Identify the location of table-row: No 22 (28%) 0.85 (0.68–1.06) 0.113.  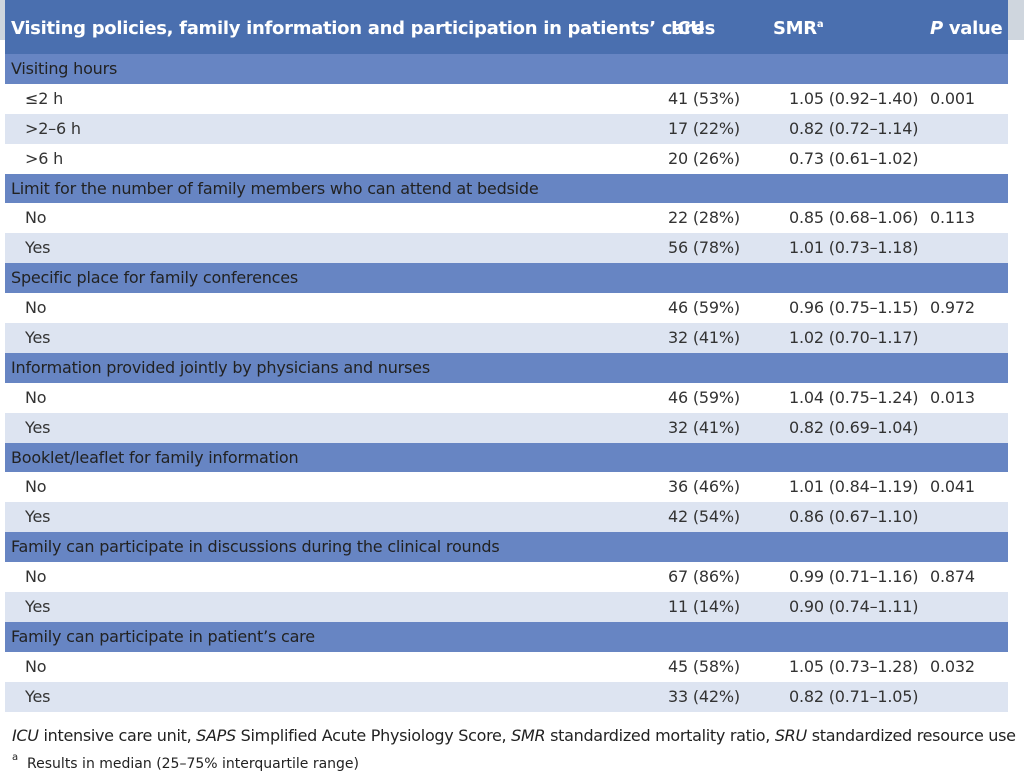
(506, 218).